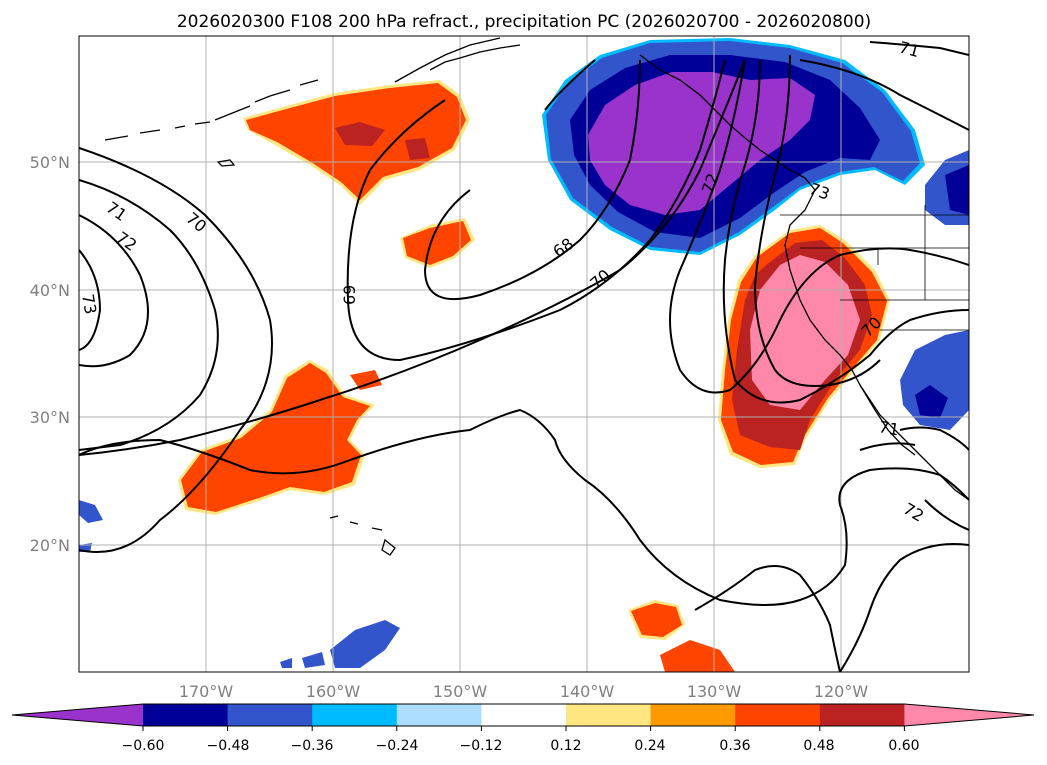  I want to click on colorbar-tick-label: 0.60, so click(903, 746).